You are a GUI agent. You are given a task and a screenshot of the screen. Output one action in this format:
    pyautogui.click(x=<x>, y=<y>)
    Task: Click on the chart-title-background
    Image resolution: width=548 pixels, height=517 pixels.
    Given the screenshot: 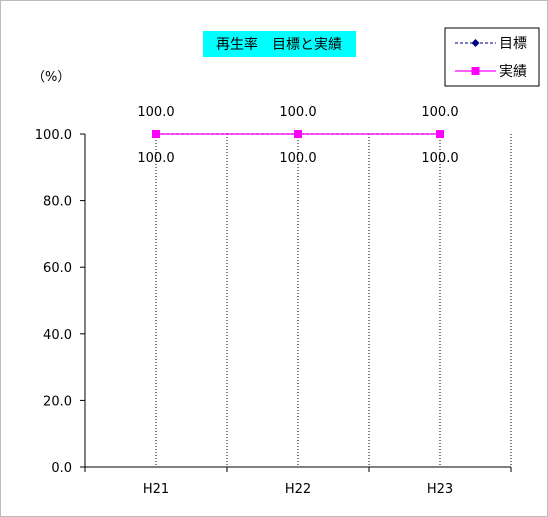 What is the action you would take?
    pyautogui.click(x=279, y=44)
    